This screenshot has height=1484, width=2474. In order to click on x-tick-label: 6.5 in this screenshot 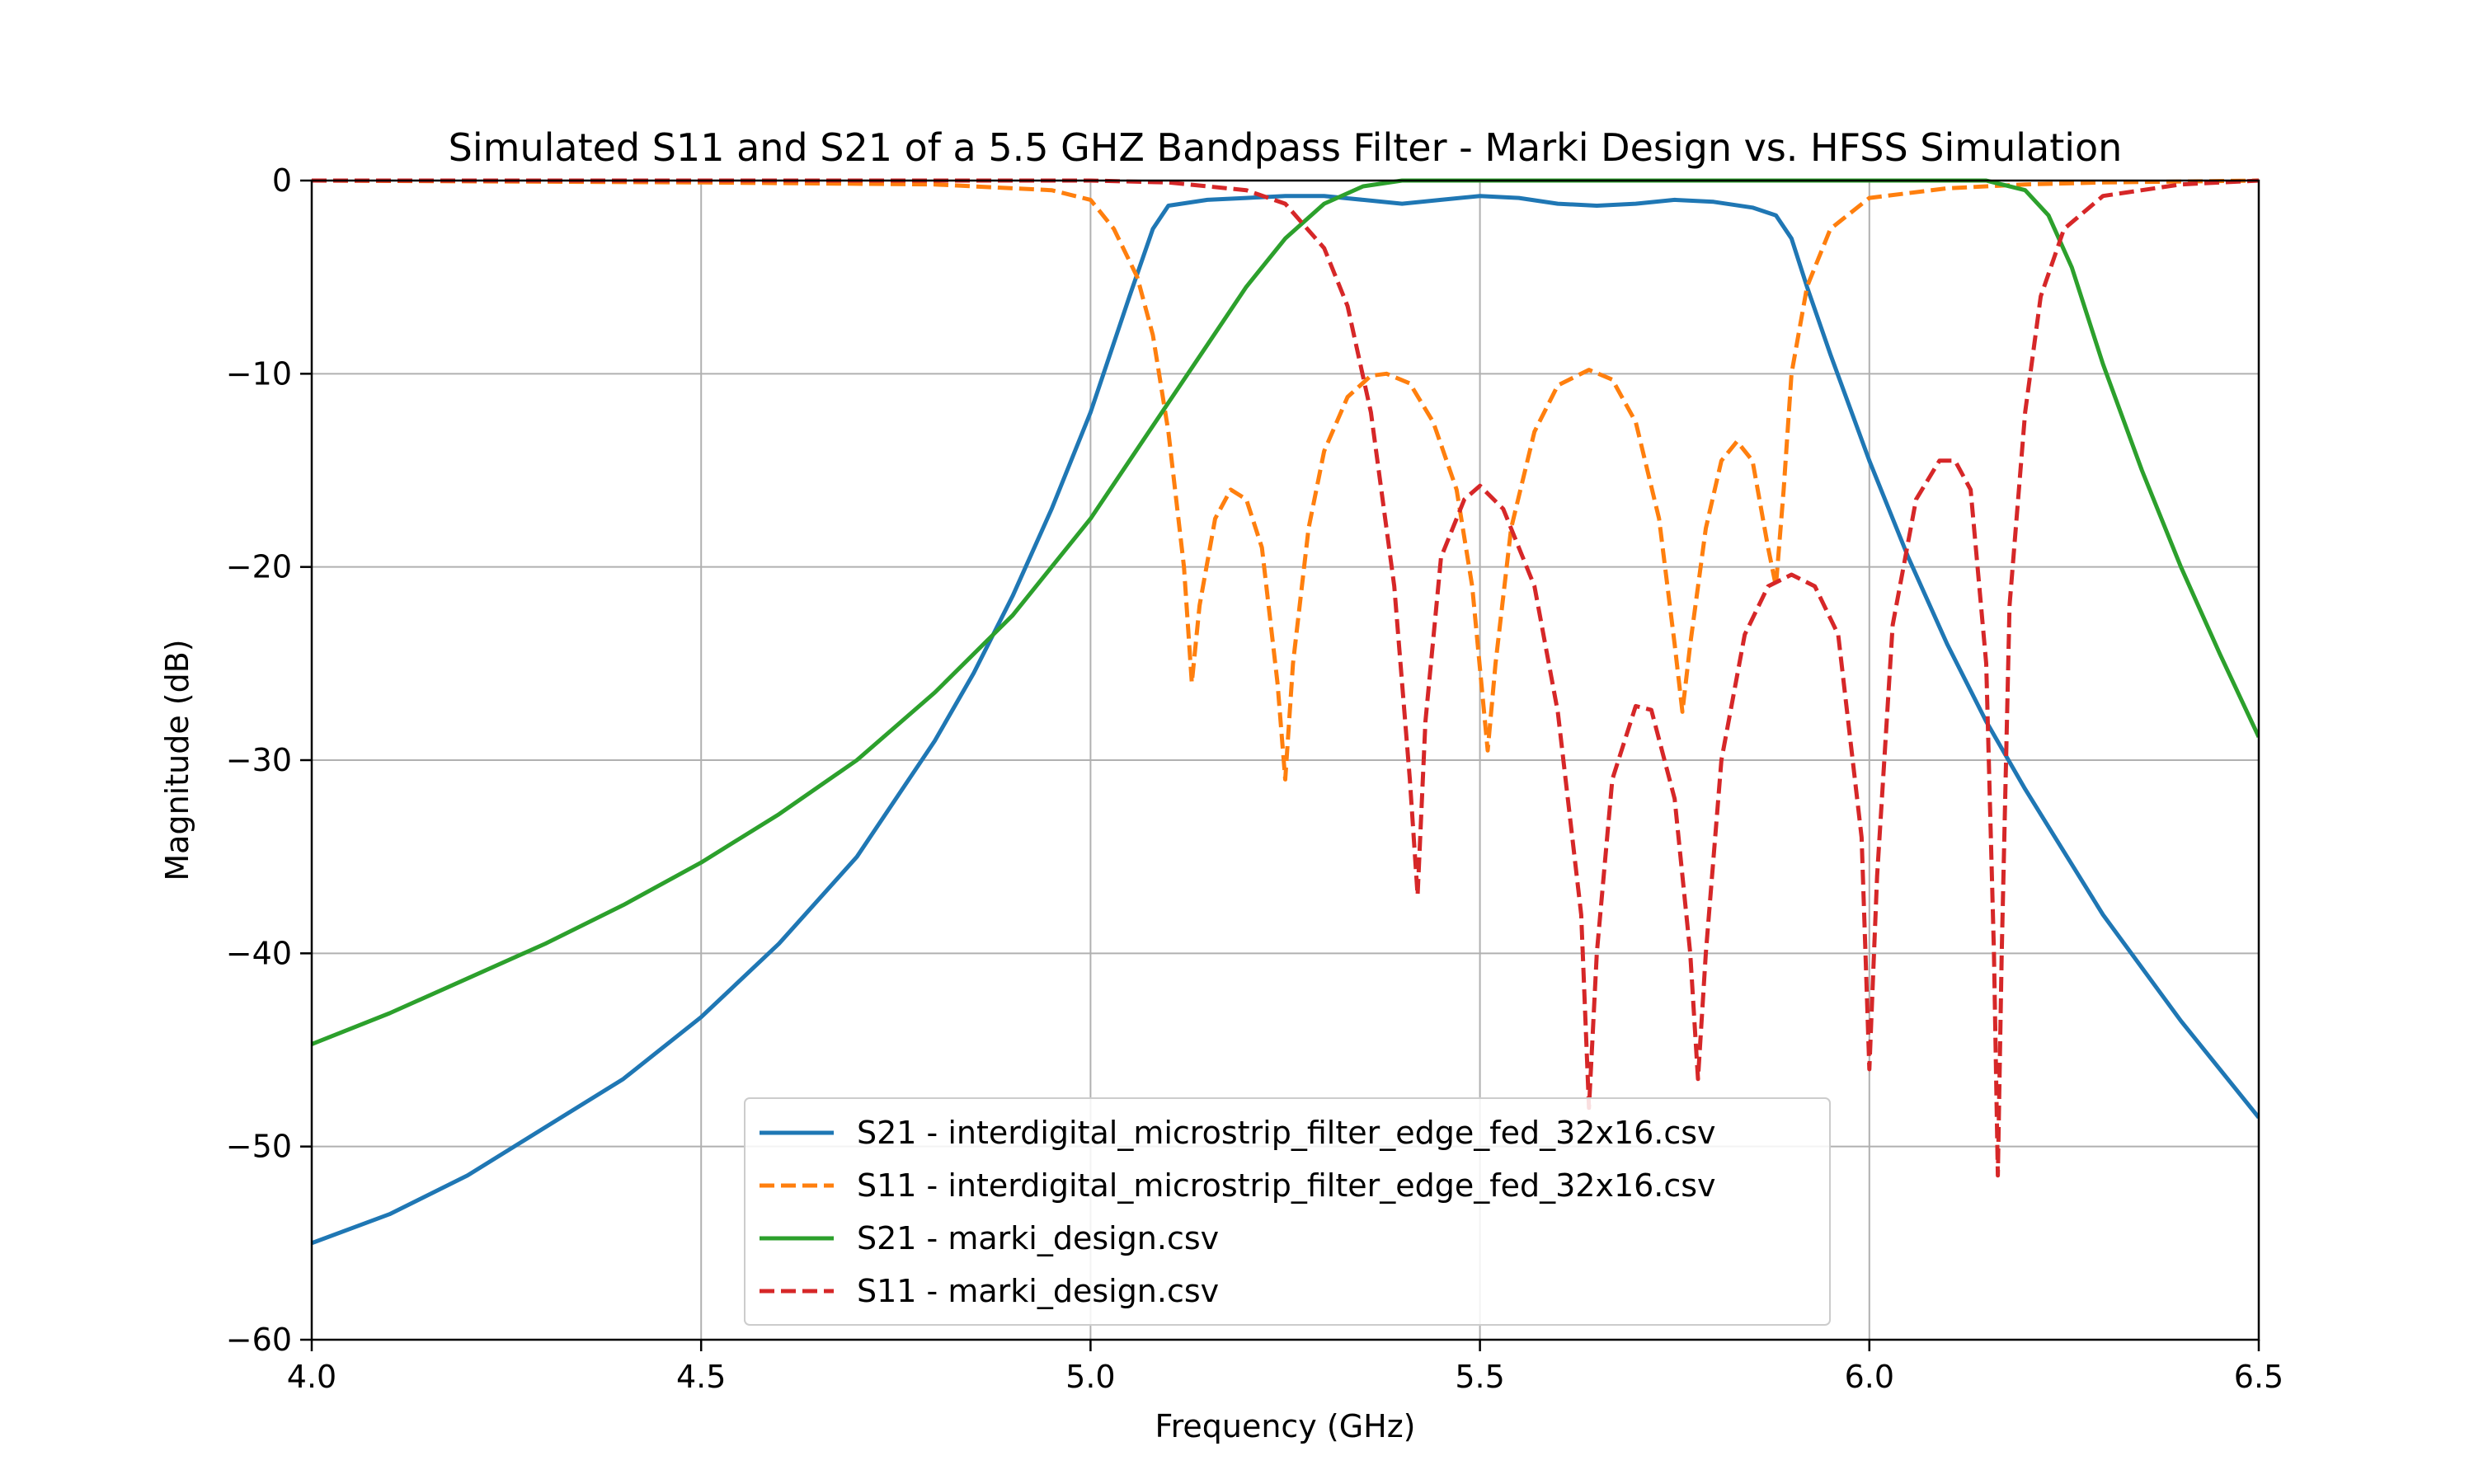, I will do `click(2259, 1377)`.